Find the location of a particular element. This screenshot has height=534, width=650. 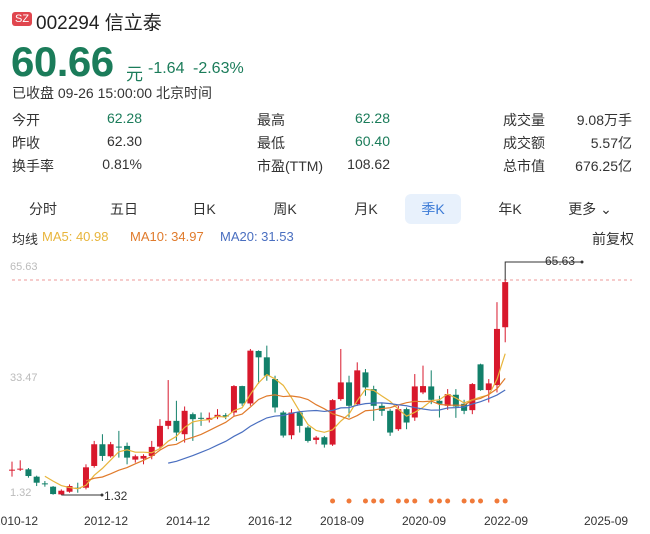

tab-5: 季K is located at coordinates (433, 209).